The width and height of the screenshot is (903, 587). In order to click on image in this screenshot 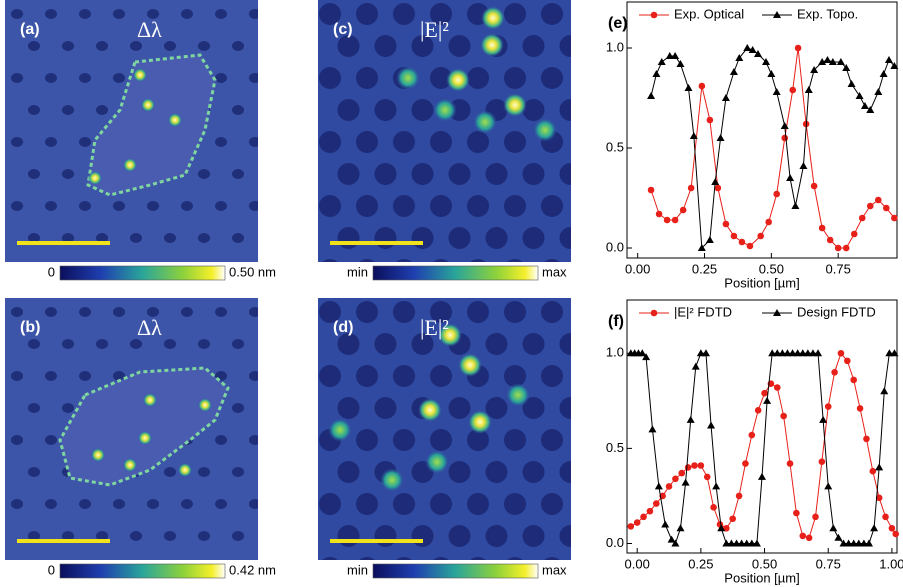, I will do `click(459, 131)`.